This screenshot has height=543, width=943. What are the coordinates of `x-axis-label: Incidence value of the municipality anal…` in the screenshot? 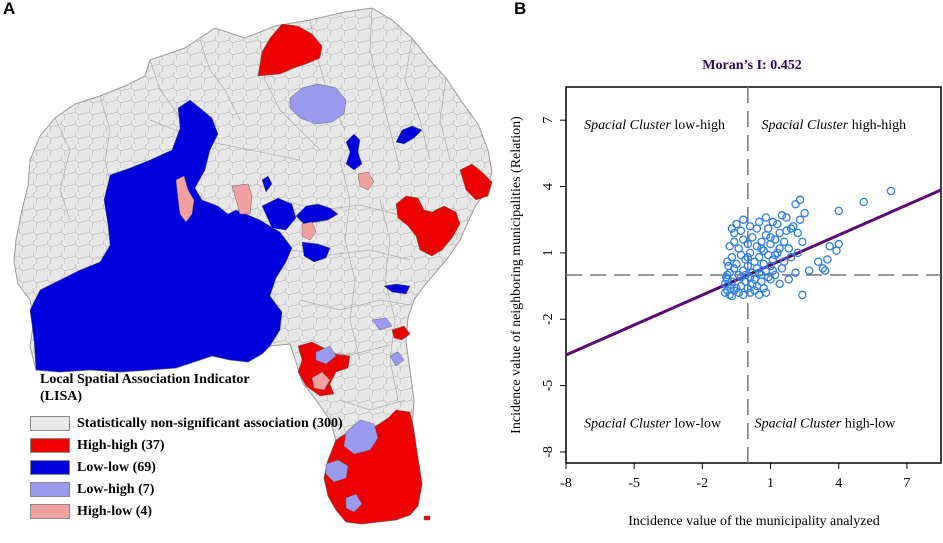 It's located at (754, 521).